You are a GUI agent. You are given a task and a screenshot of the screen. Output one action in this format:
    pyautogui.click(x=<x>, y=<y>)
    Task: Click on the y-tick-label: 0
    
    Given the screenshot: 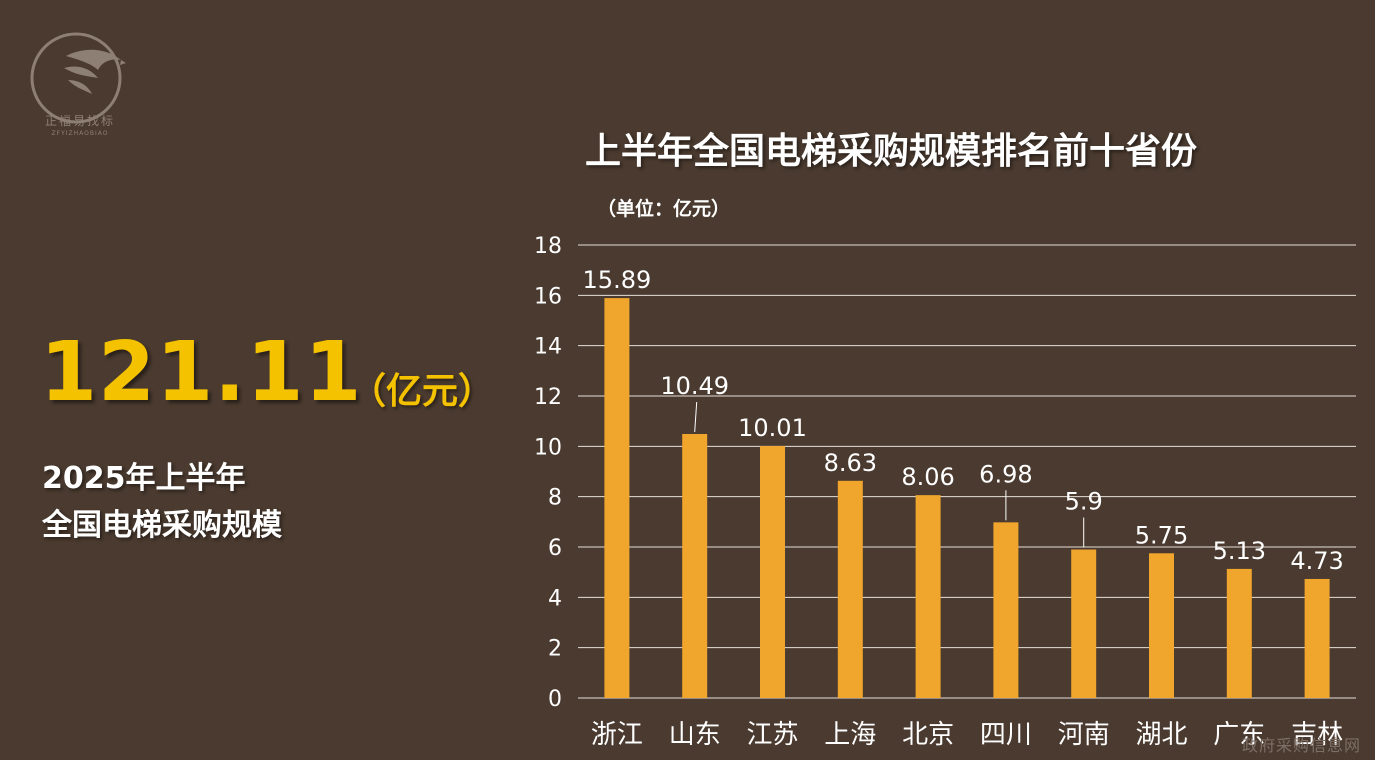 What is the action you would take?
    pyautogui.click(x=555, y=699)
    